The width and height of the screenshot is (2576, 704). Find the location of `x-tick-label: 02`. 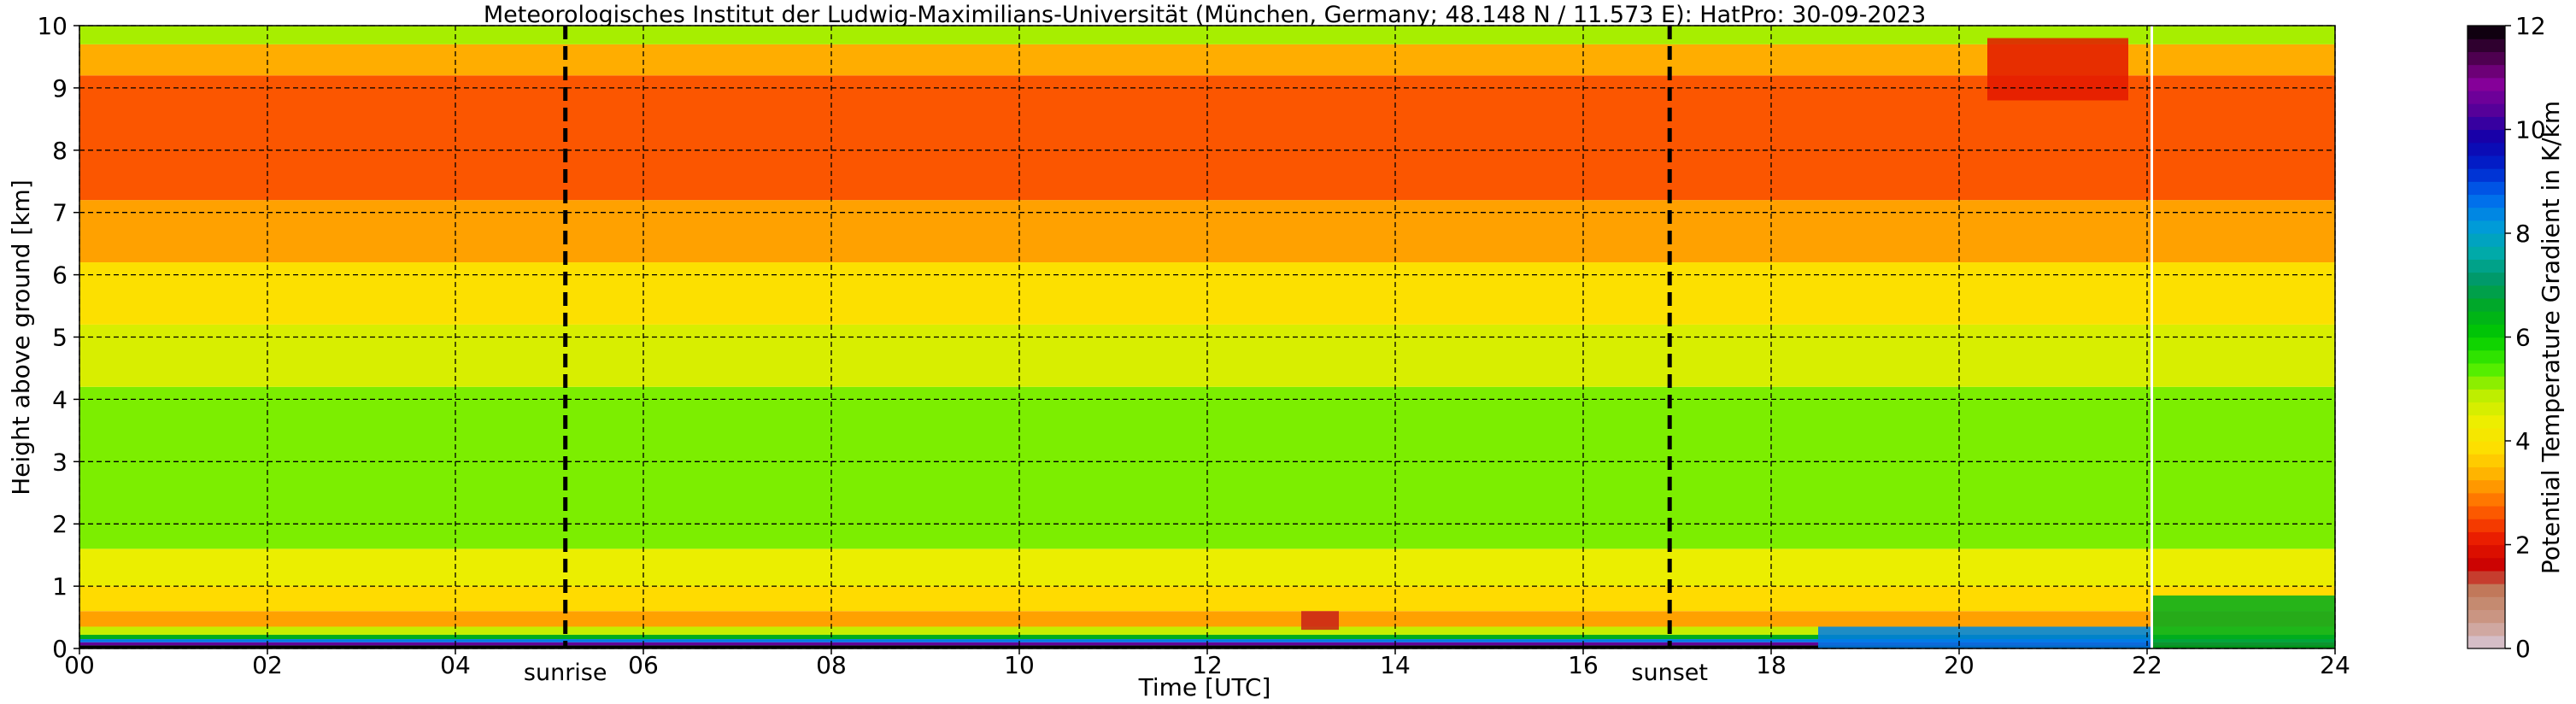

x-tick-label: 02 is located at coordinates (267, 665).